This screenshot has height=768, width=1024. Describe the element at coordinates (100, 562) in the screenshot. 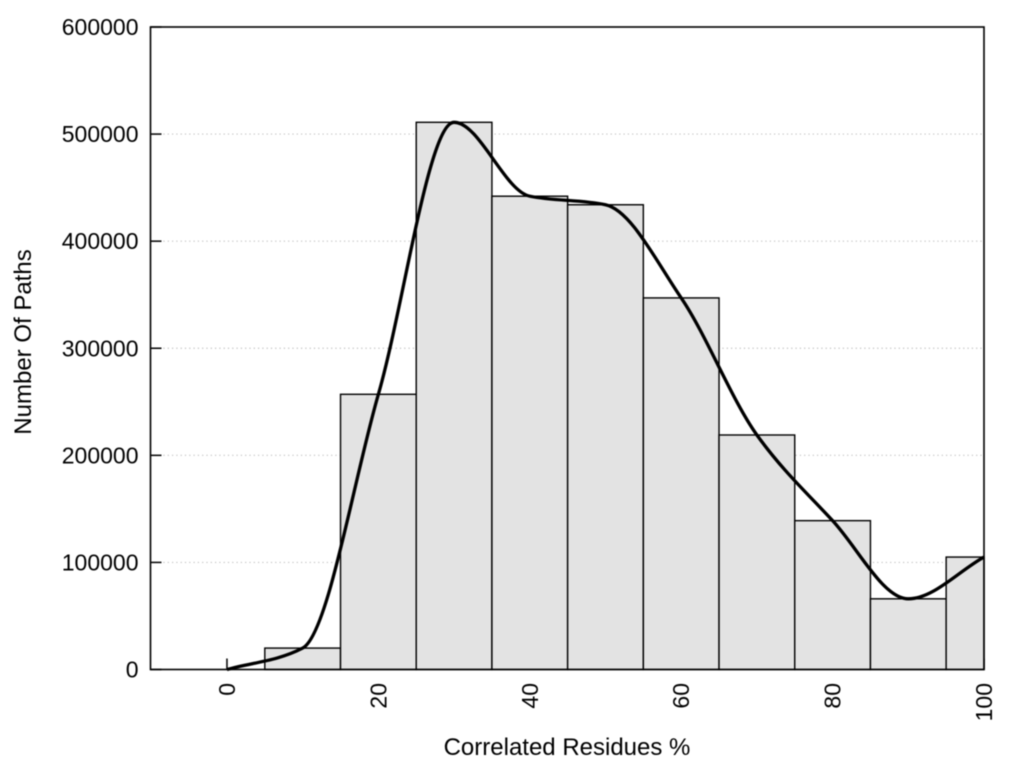

I see `y-tick-label: 100000` at that location.